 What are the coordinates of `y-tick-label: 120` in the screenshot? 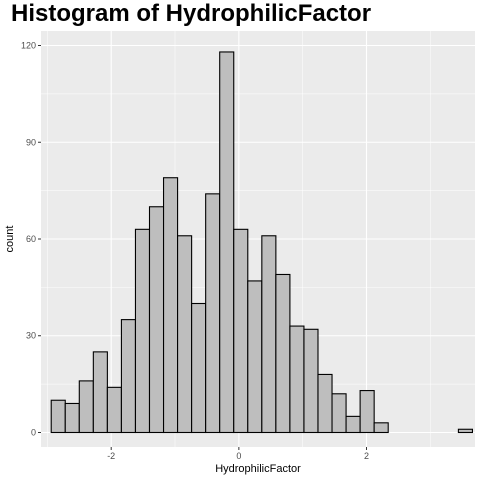 It's located at (28, 46).